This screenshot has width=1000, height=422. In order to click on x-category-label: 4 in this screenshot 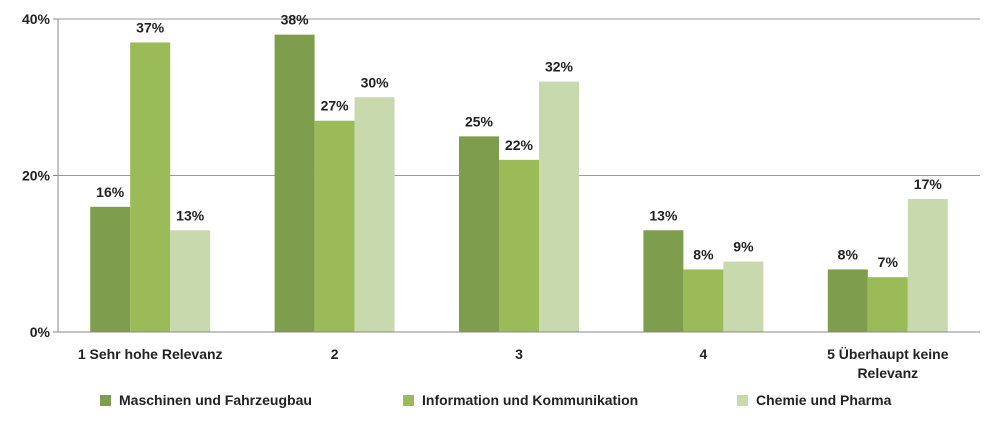, I will do `click(704, 354)`.